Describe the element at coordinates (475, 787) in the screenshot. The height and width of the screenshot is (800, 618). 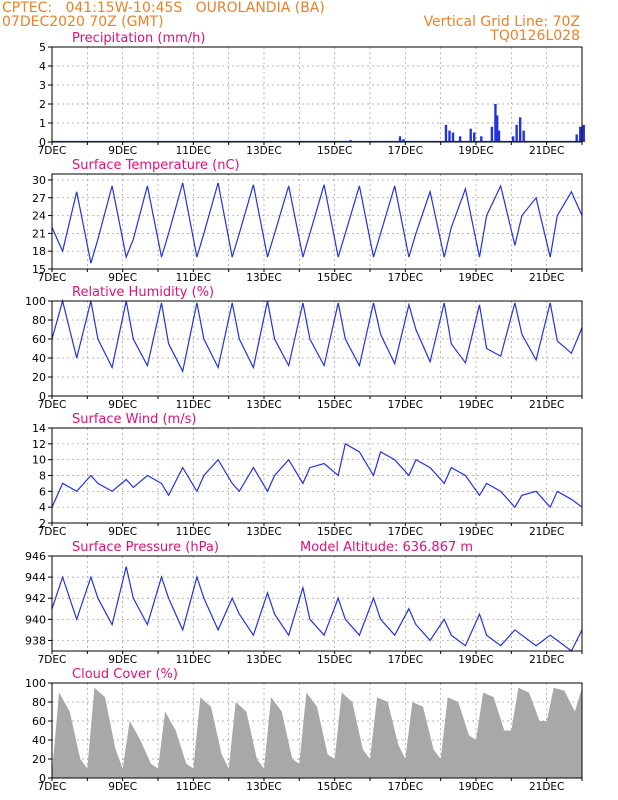
I see `cloud-xtick-label: 19DEC` at that location.